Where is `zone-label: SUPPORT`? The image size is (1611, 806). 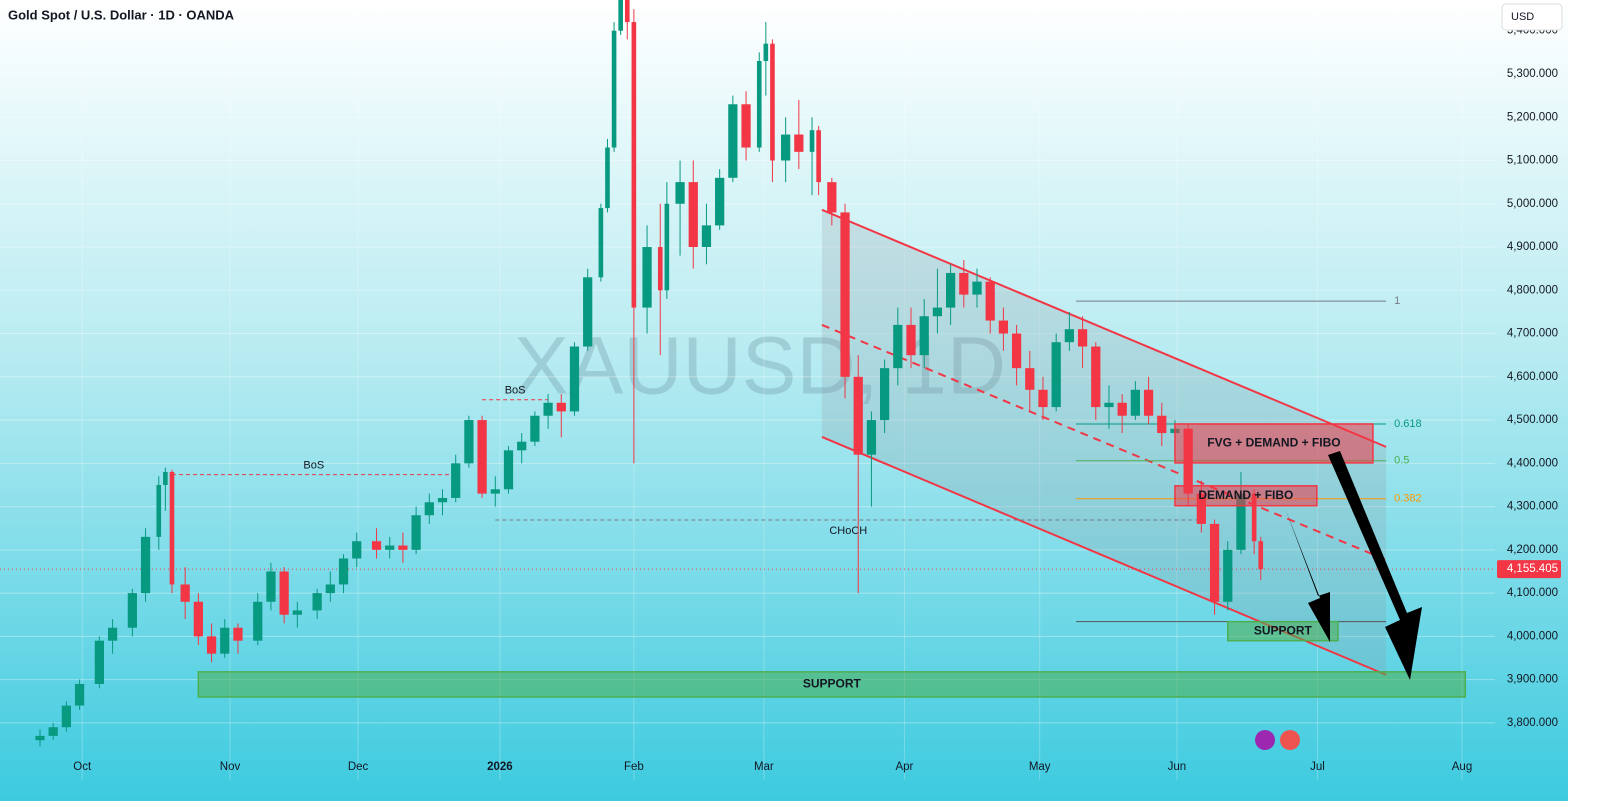 zone-label: SUPPORT is located at coordinates (832, 684).